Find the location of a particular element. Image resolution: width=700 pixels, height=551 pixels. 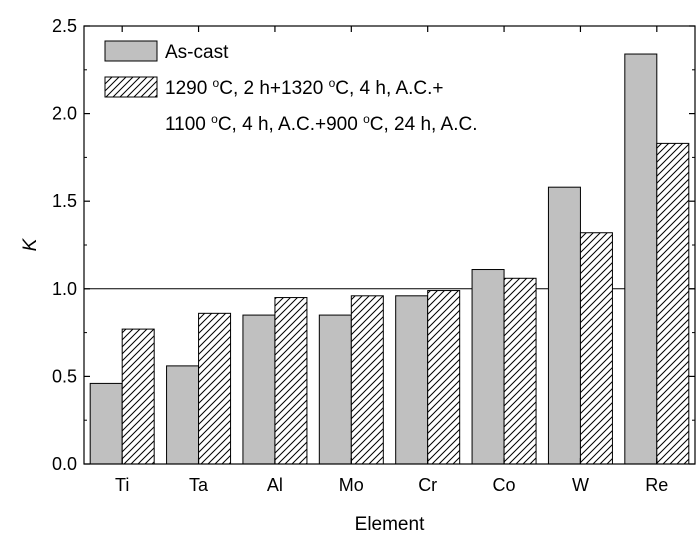

x-tick-label-co: Co is located at coordinates (504, 485).